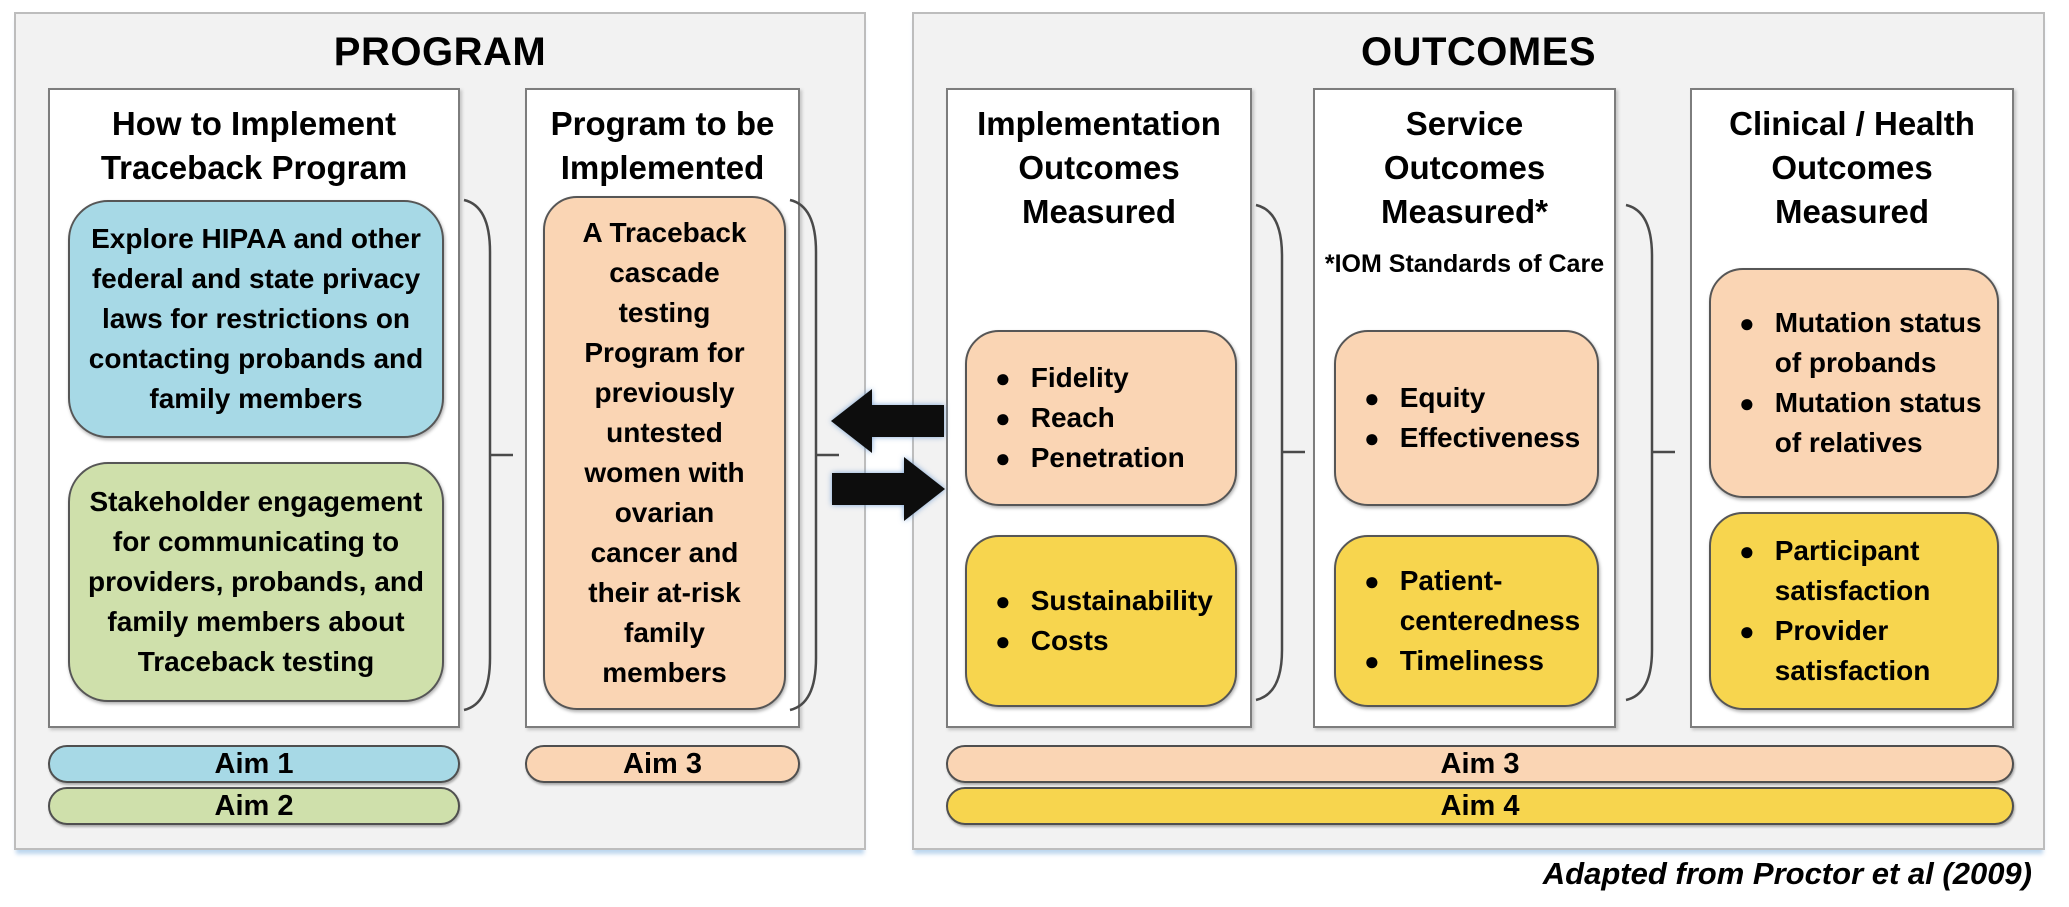 The width and height of the screenshot is (2069, 907). I want to click on bullet-text: Sustainability, so click(1121, 600).